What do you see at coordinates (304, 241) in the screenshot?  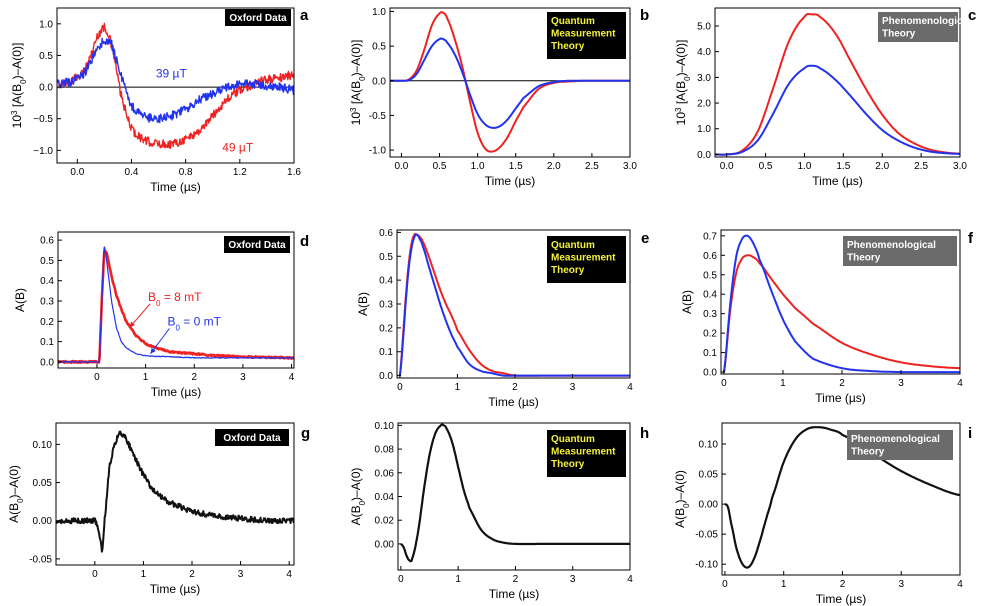 I see `panel-letter: d` at bounding box center [304, 241].